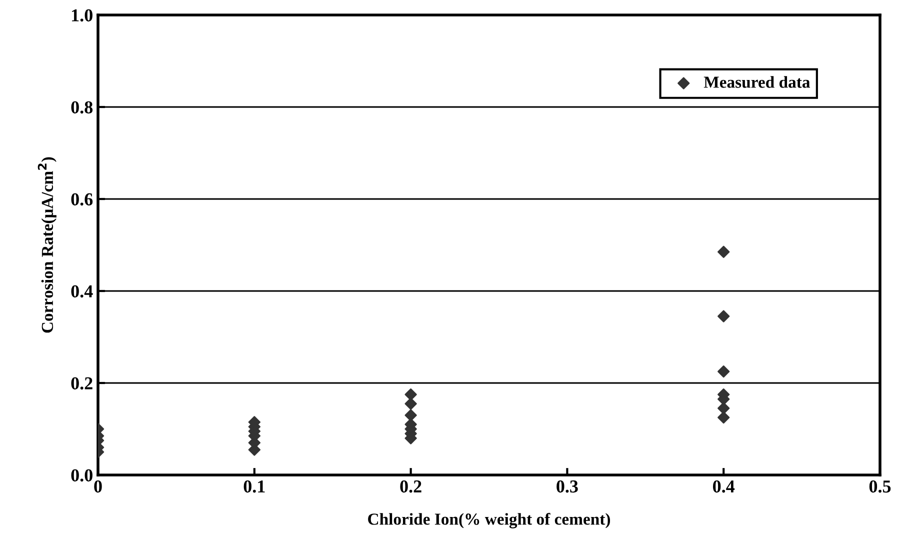 This screenshot has height=552, width=901. What do you see at coordinates (411, 486) in the screenshot?
I see `x-tick-label: 0.2` at bounding box center [411, 486].